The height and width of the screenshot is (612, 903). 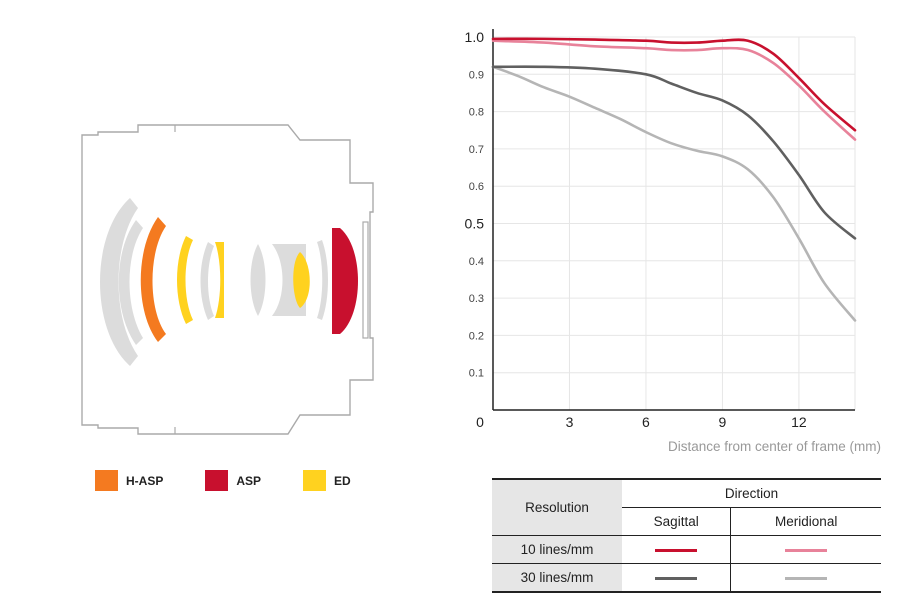 I want to click on row-label: 10 lines/mm, so click(x=557, y=549).